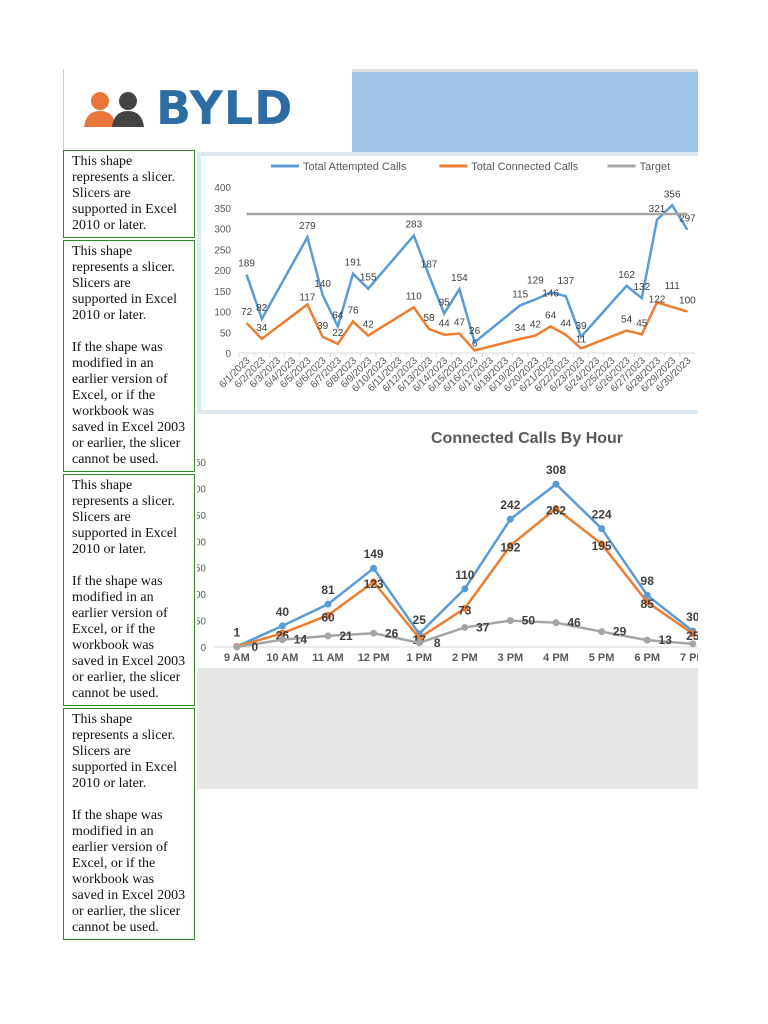  What do you see at coordinates (114, 109) in the screenshot?
I see `people-icon` at bounding box center [114, 109].